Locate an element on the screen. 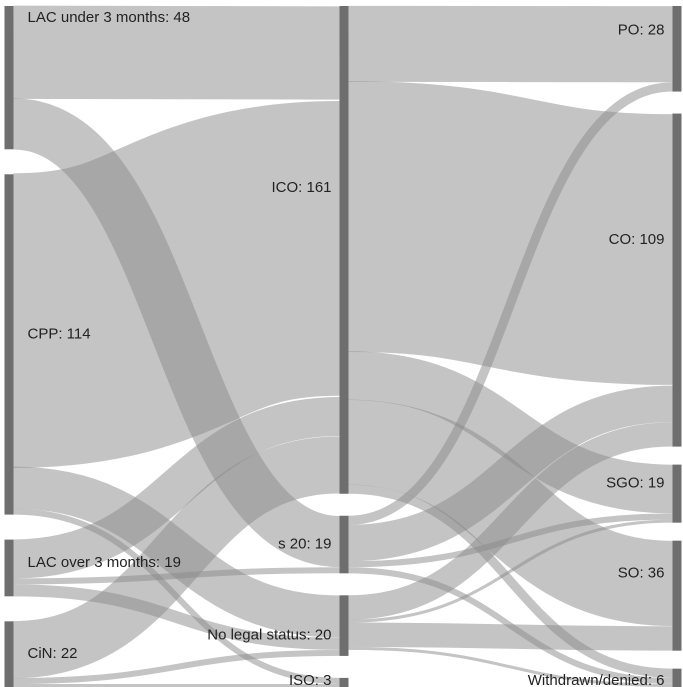 This screenshot has width=683, height=687. link-ico-to-sgo is located at coordinates (510, 432).